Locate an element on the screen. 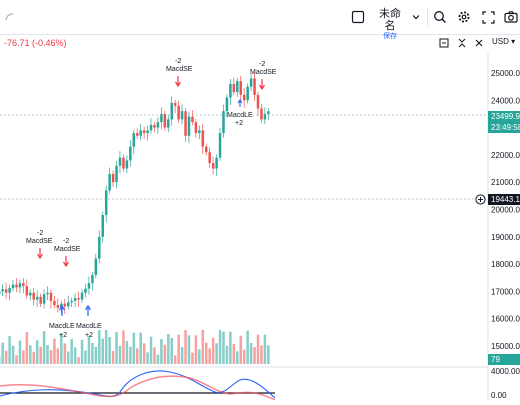 Image resolution: width=520 pixels, height=405 pixels. search-icon is located at coordinates (440, 17).